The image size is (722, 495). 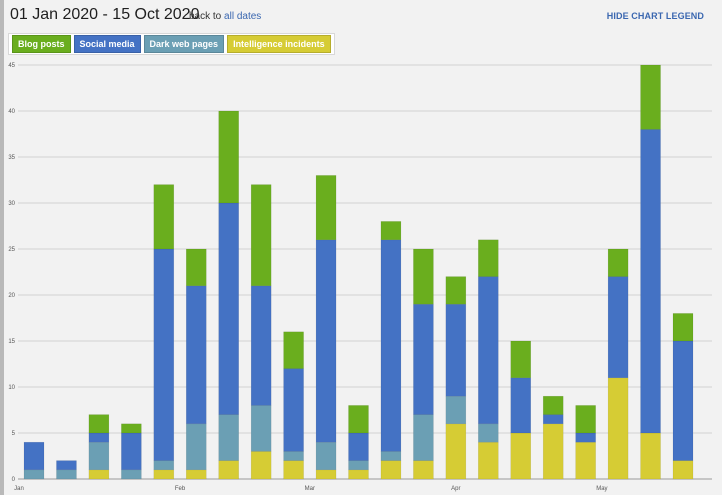 I want to click on back-text: back to, so click(x=205, y=16).